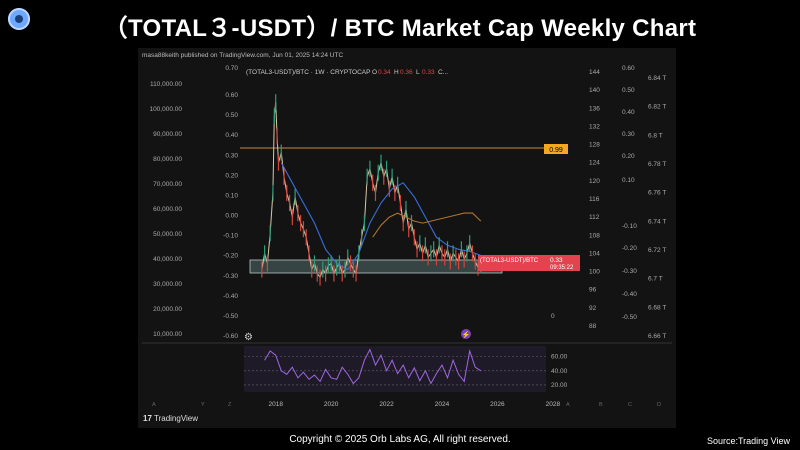 This screenshot has height=450, width=800. I want to click on left-axis2-tick: 0.50, so click(231, 115).